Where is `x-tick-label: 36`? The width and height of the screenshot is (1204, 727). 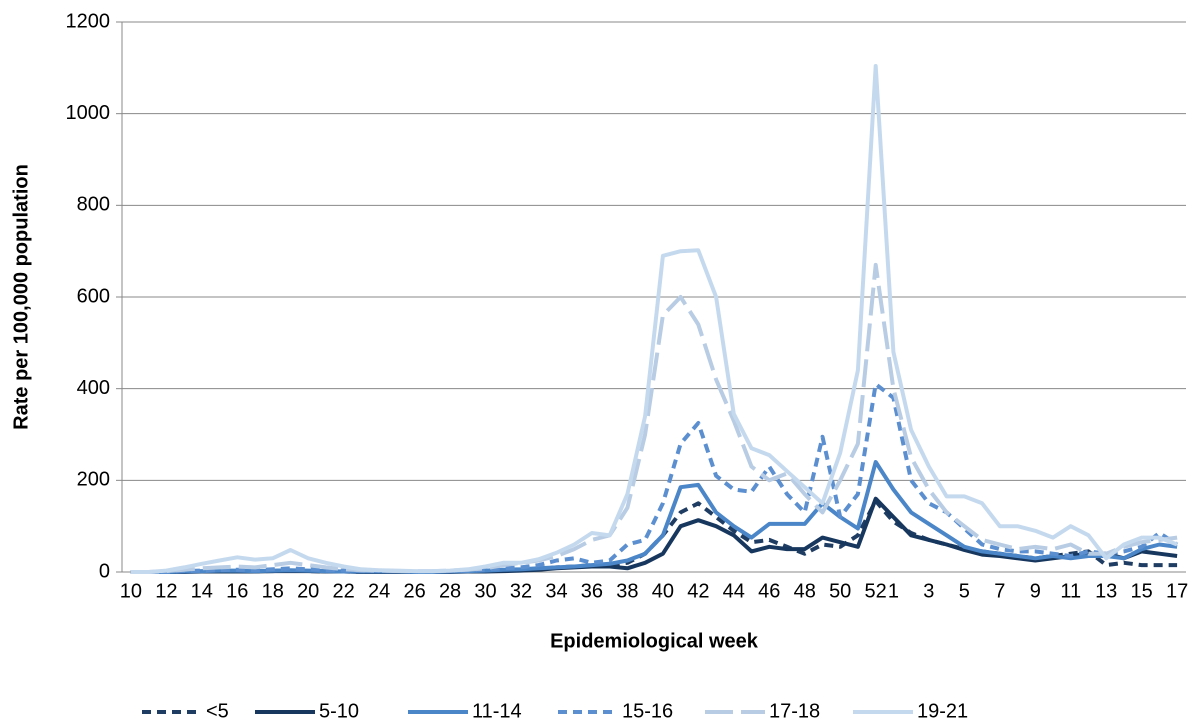
x-tick-label: 36 is located at coordinates (592, 591).